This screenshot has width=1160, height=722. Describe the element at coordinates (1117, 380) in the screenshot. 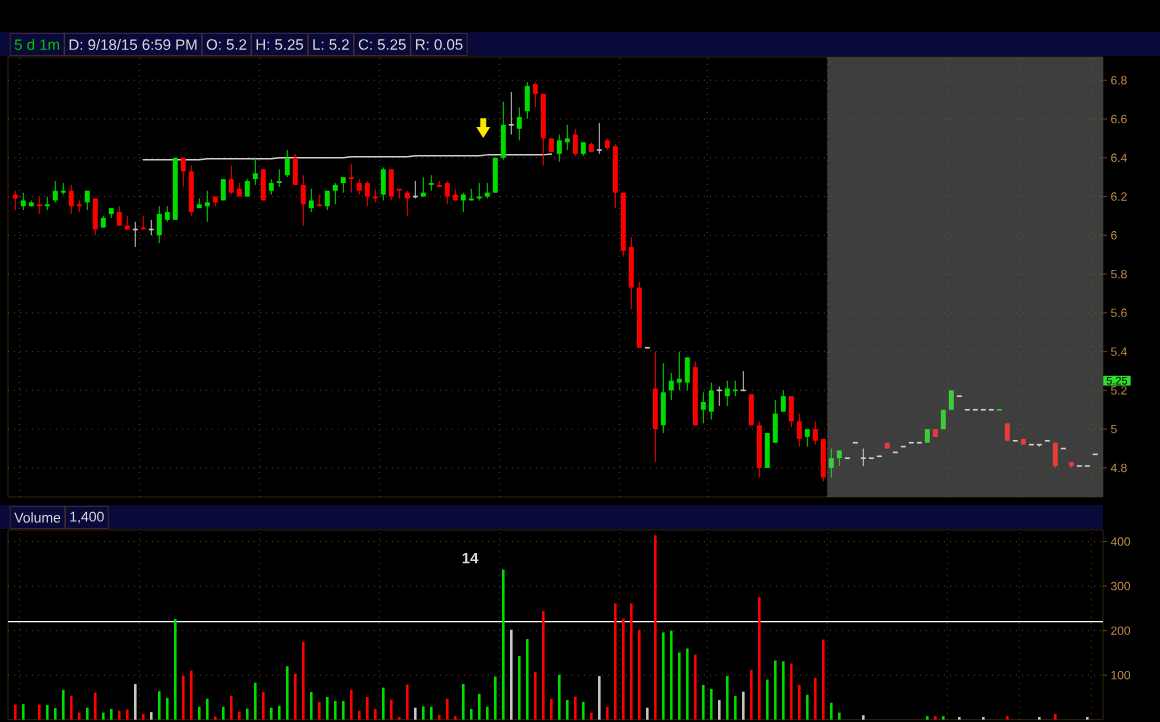

I see `annotation: 5.25` at that location.